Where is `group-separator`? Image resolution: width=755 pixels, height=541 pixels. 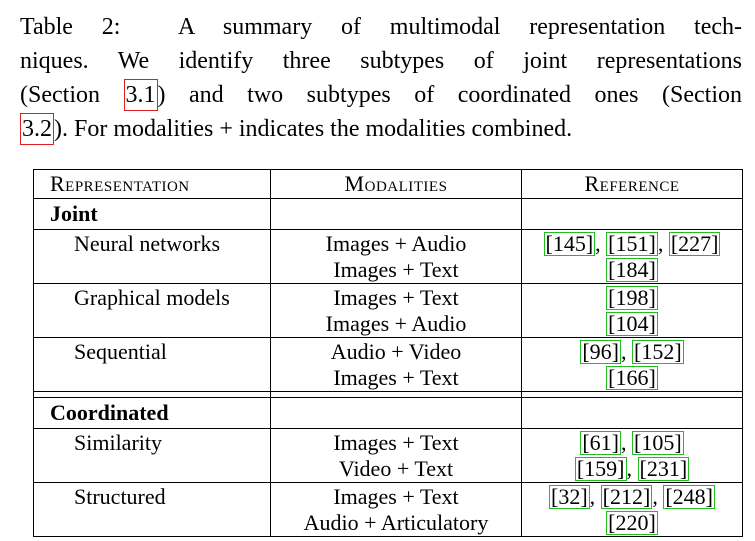 group-separator is located at coordinates (388, 394).